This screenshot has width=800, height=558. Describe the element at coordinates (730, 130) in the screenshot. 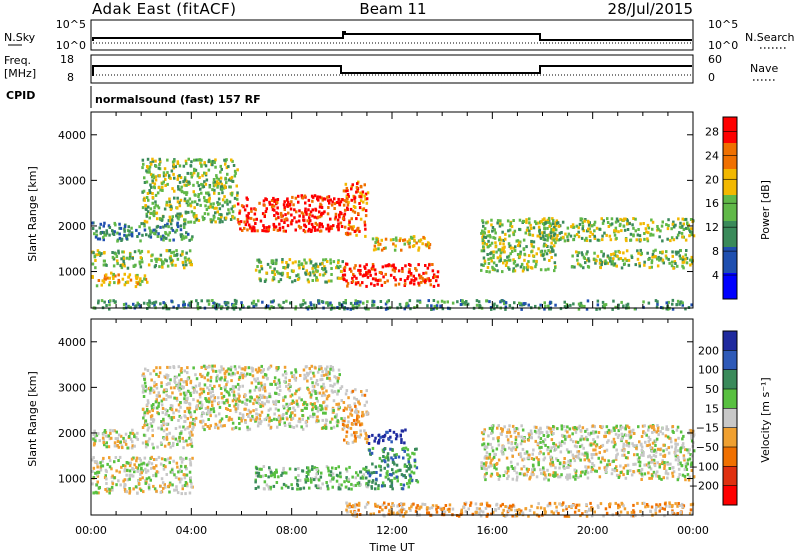

I see `power-colorbar-swatch` at that location.